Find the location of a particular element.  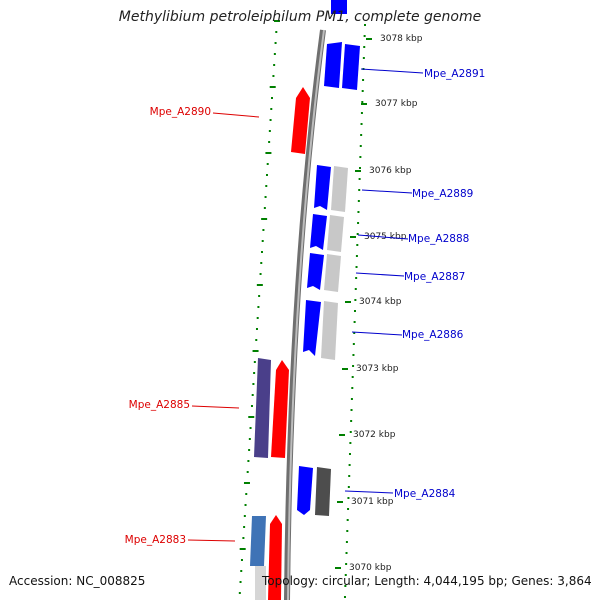

gene-label-right: Mpe_A2891 is located at coordinates (454, 74).